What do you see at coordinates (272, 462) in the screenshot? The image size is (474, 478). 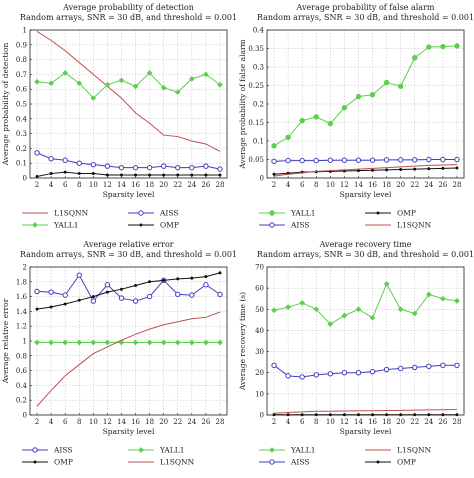 I see `legend-marker-aiss` at bounding box center [272, 462].